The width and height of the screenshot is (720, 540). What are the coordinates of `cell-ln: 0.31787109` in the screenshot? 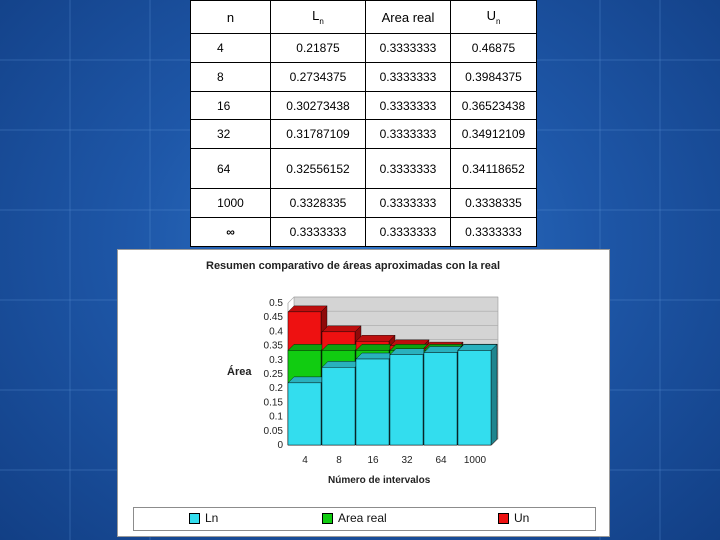 It's located at (318, 134).